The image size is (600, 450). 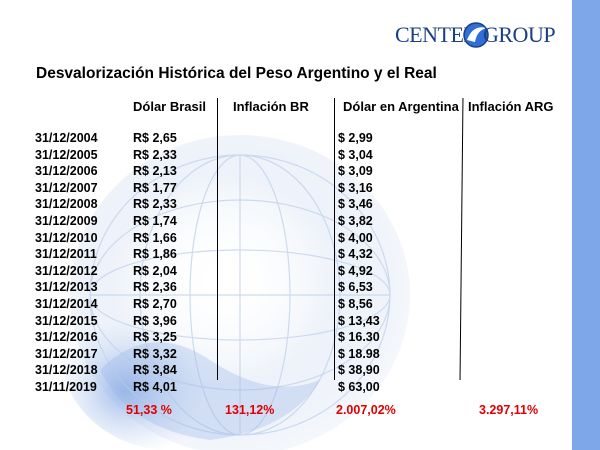 I want to click on row-date: 31/12/2007, so click(x=66, y=187).